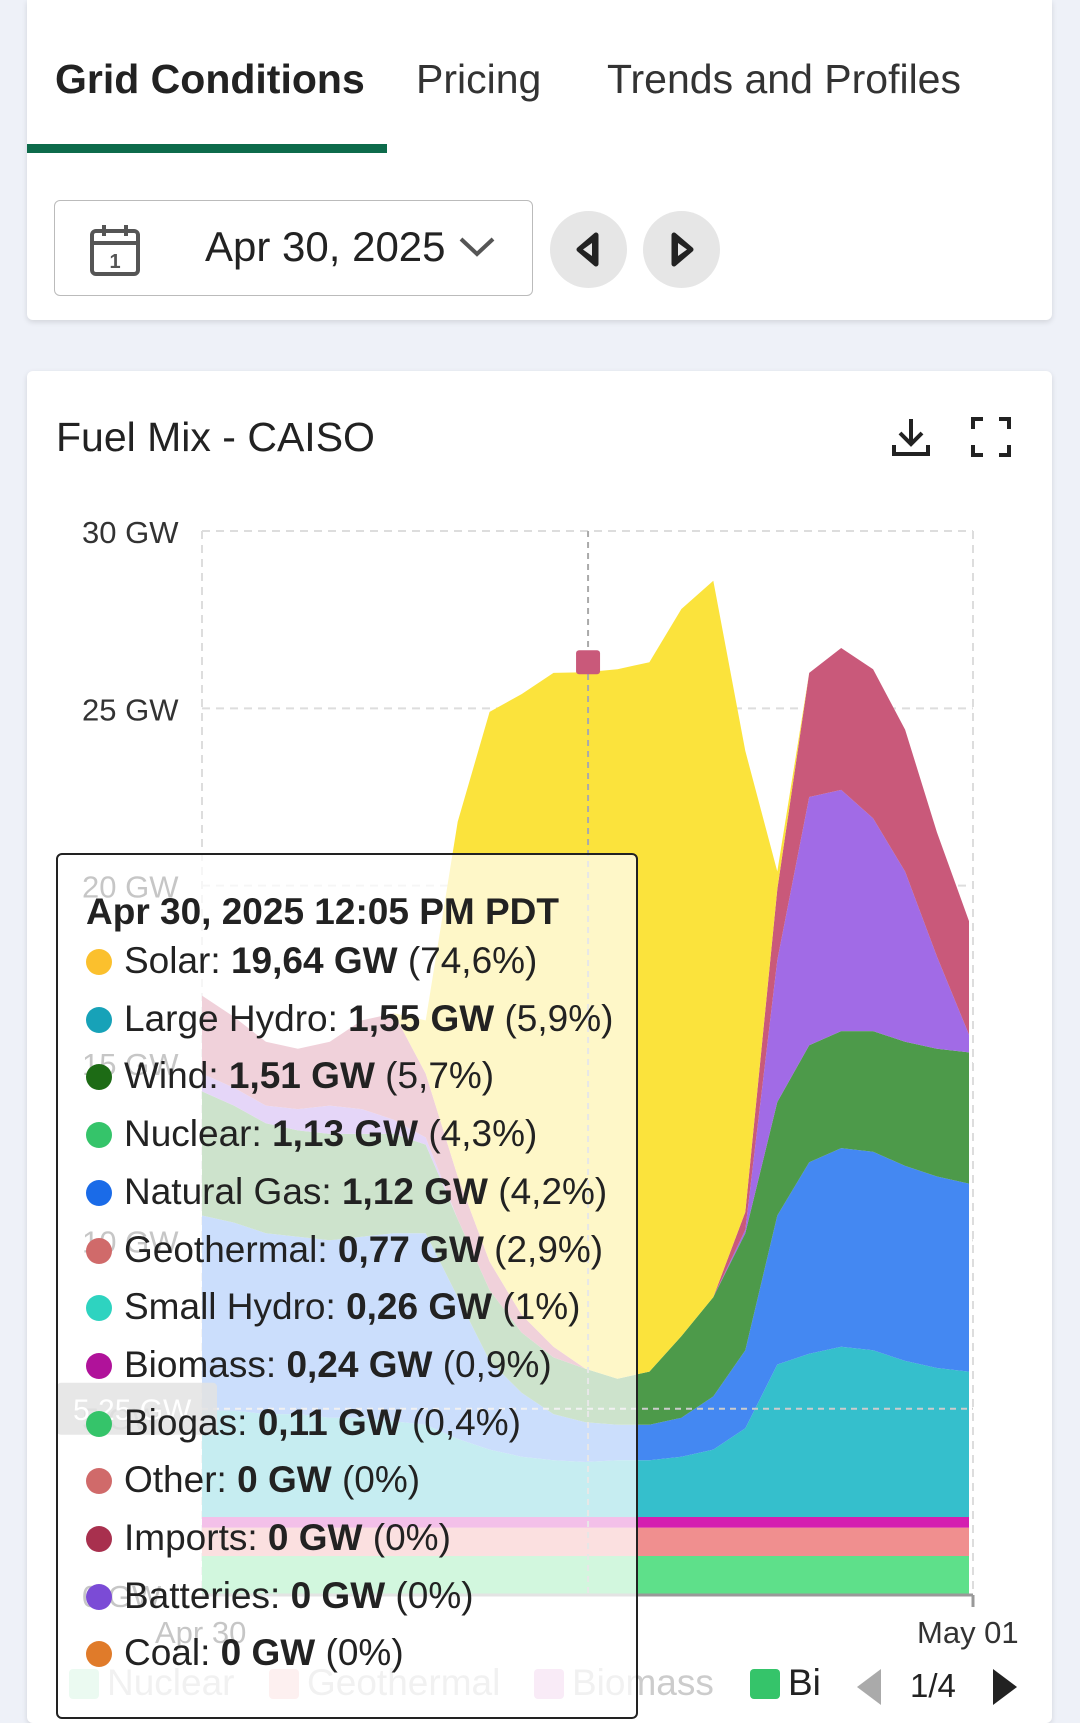 This screenshot has height=1723, width=1080. What do you see at coordinates (181, 1422) in the screenshot?
I see `series-name: Biogas` at bounding box center [181, 1422].